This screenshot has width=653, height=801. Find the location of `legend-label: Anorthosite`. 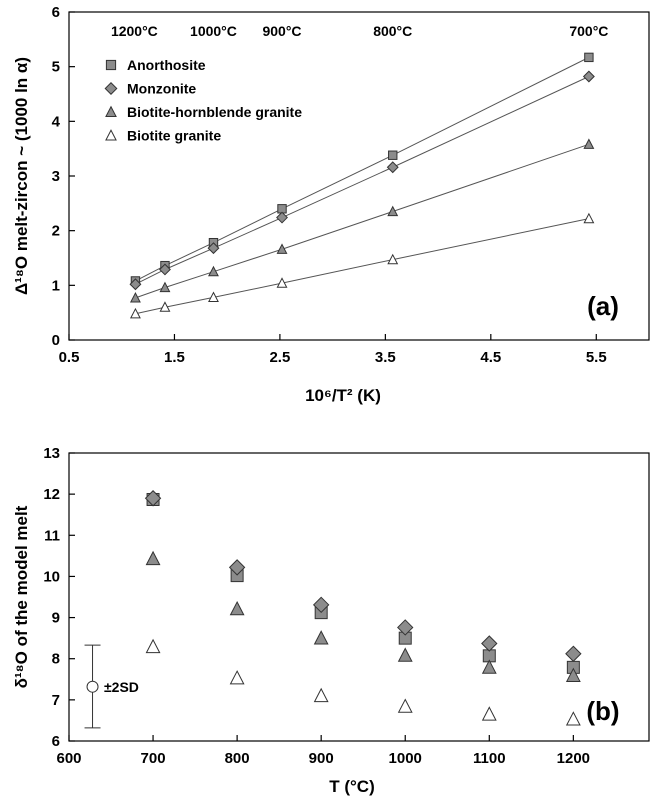

legend-label: Anorthosite is located at coordinates (166, 65).